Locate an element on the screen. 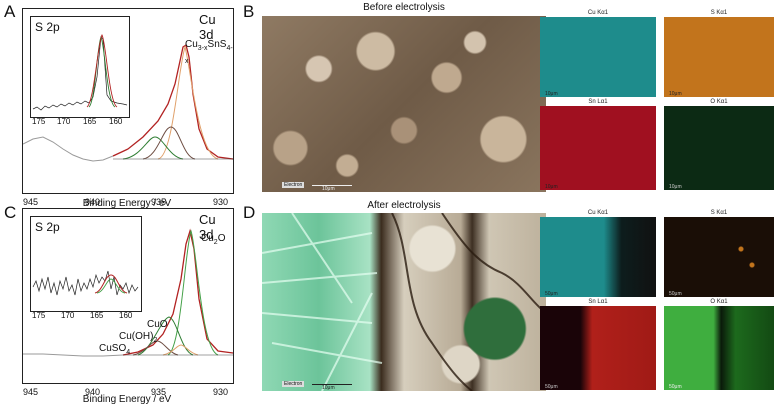 The image size is (782, 410). panel-a-xtick-1: 940 is located at coordinates (93, 202).